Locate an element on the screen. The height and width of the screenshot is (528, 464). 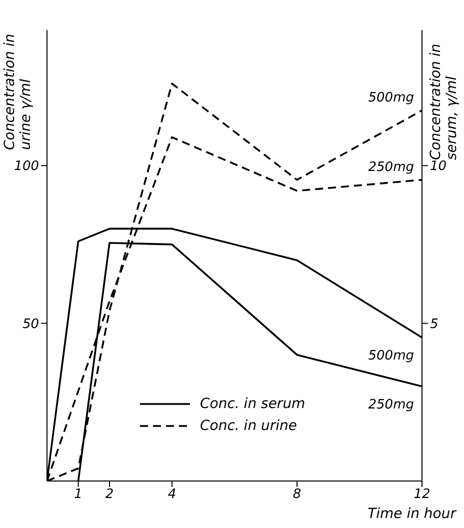
y2-tick-label: 10 is located at coordinates (438, 166).